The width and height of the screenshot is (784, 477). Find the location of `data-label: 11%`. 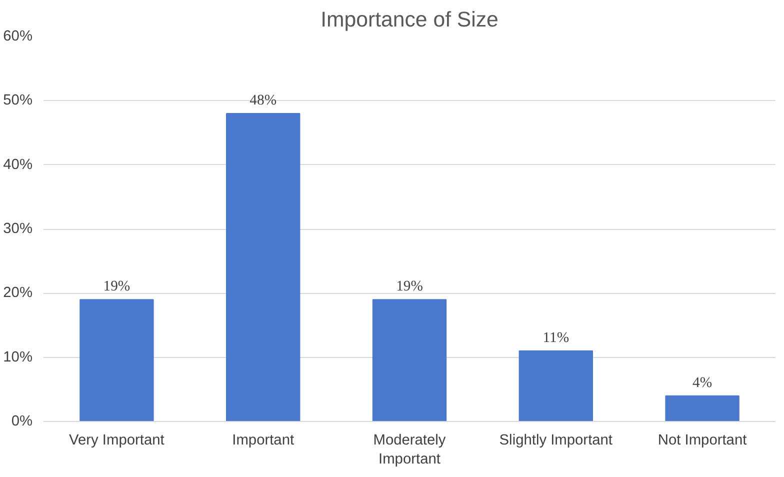

data-label: 11% is located at coordinates (556, 338).